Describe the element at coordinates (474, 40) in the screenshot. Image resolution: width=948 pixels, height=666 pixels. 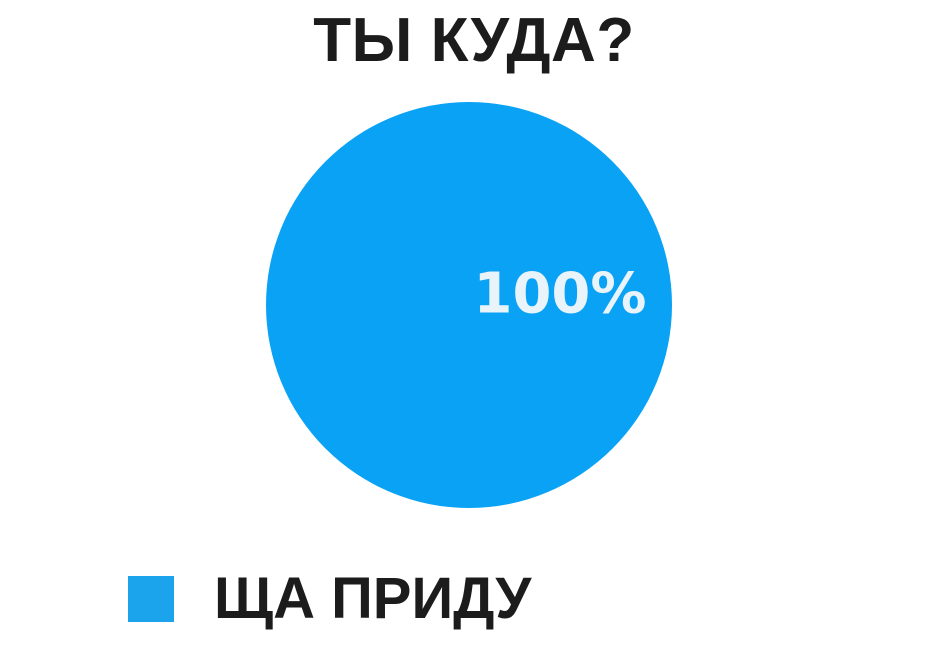
I see `chart-title: ТЫ КУДА?` at that location.